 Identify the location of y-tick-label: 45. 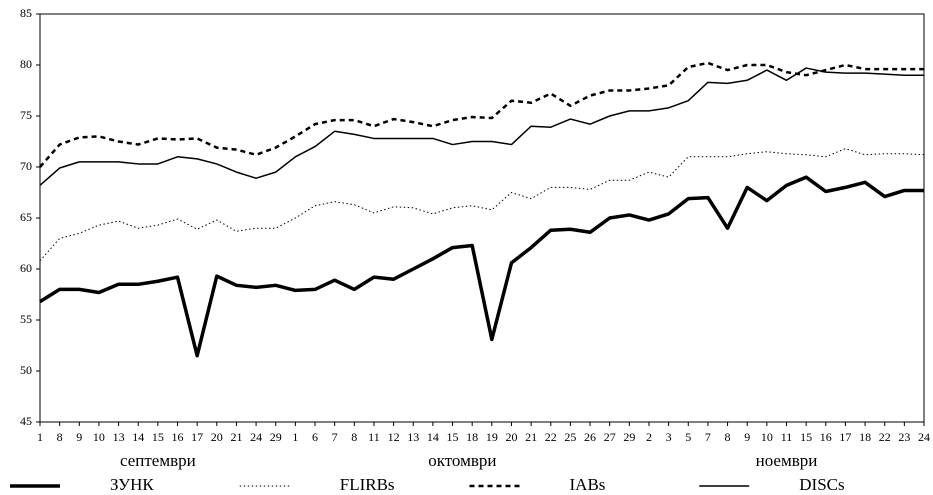
(26, 421).